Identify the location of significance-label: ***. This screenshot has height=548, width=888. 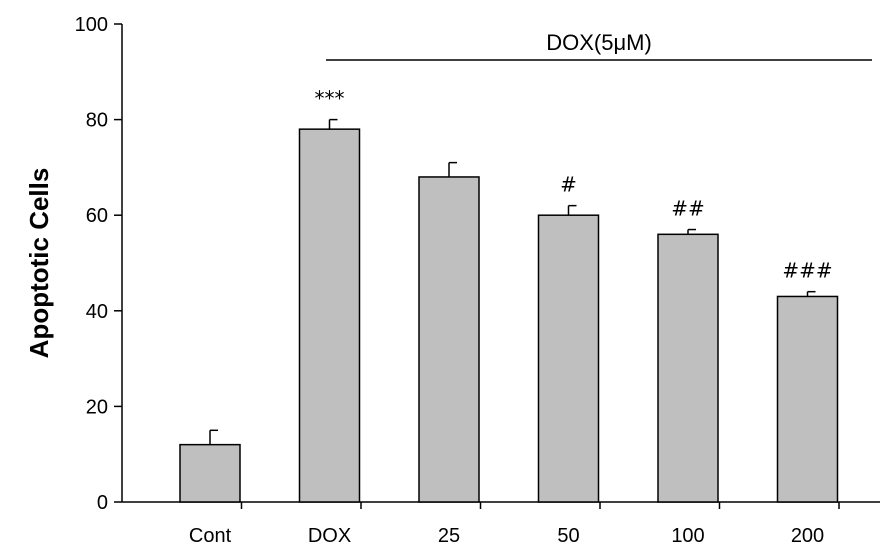
(330, 99).